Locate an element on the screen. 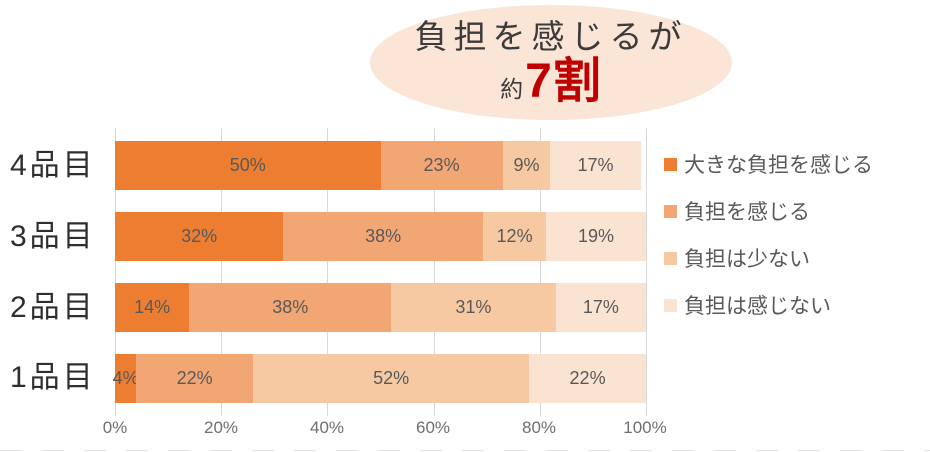  bar-row: 14% 38% 31% 17% is located at coordinates (380, 307).